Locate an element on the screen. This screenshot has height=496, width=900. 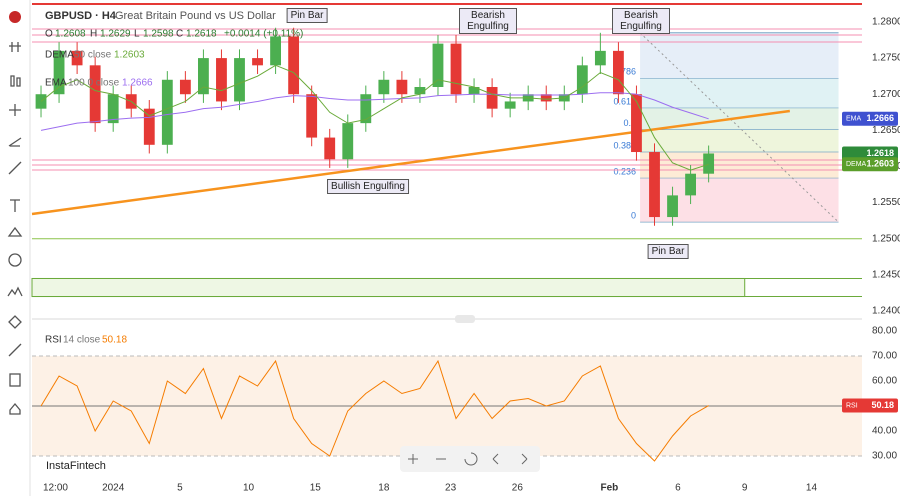
x-tick-label: 6 is located at coordinates (678, 488).